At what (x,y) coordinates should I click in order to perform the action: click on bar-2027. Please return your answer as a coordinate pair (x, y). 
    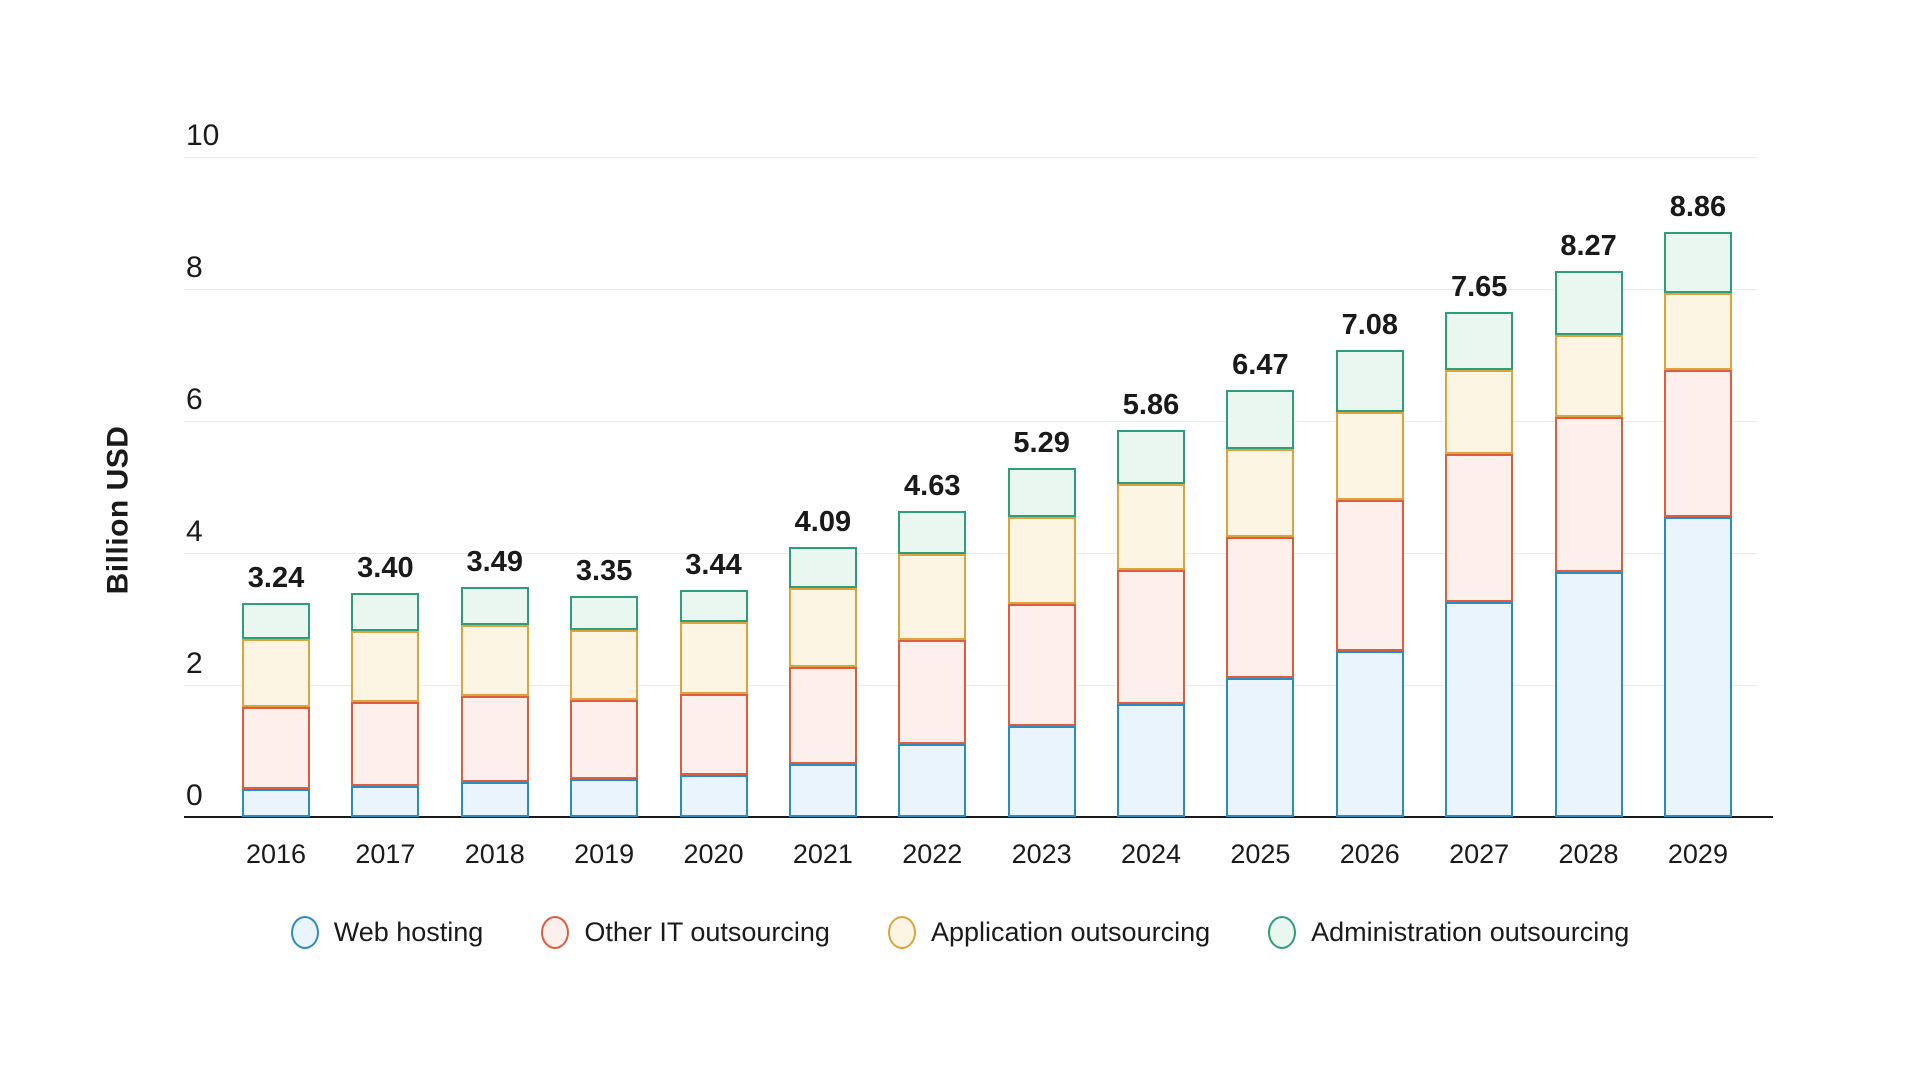
    Looking at the image, I should click on (1479, 564).